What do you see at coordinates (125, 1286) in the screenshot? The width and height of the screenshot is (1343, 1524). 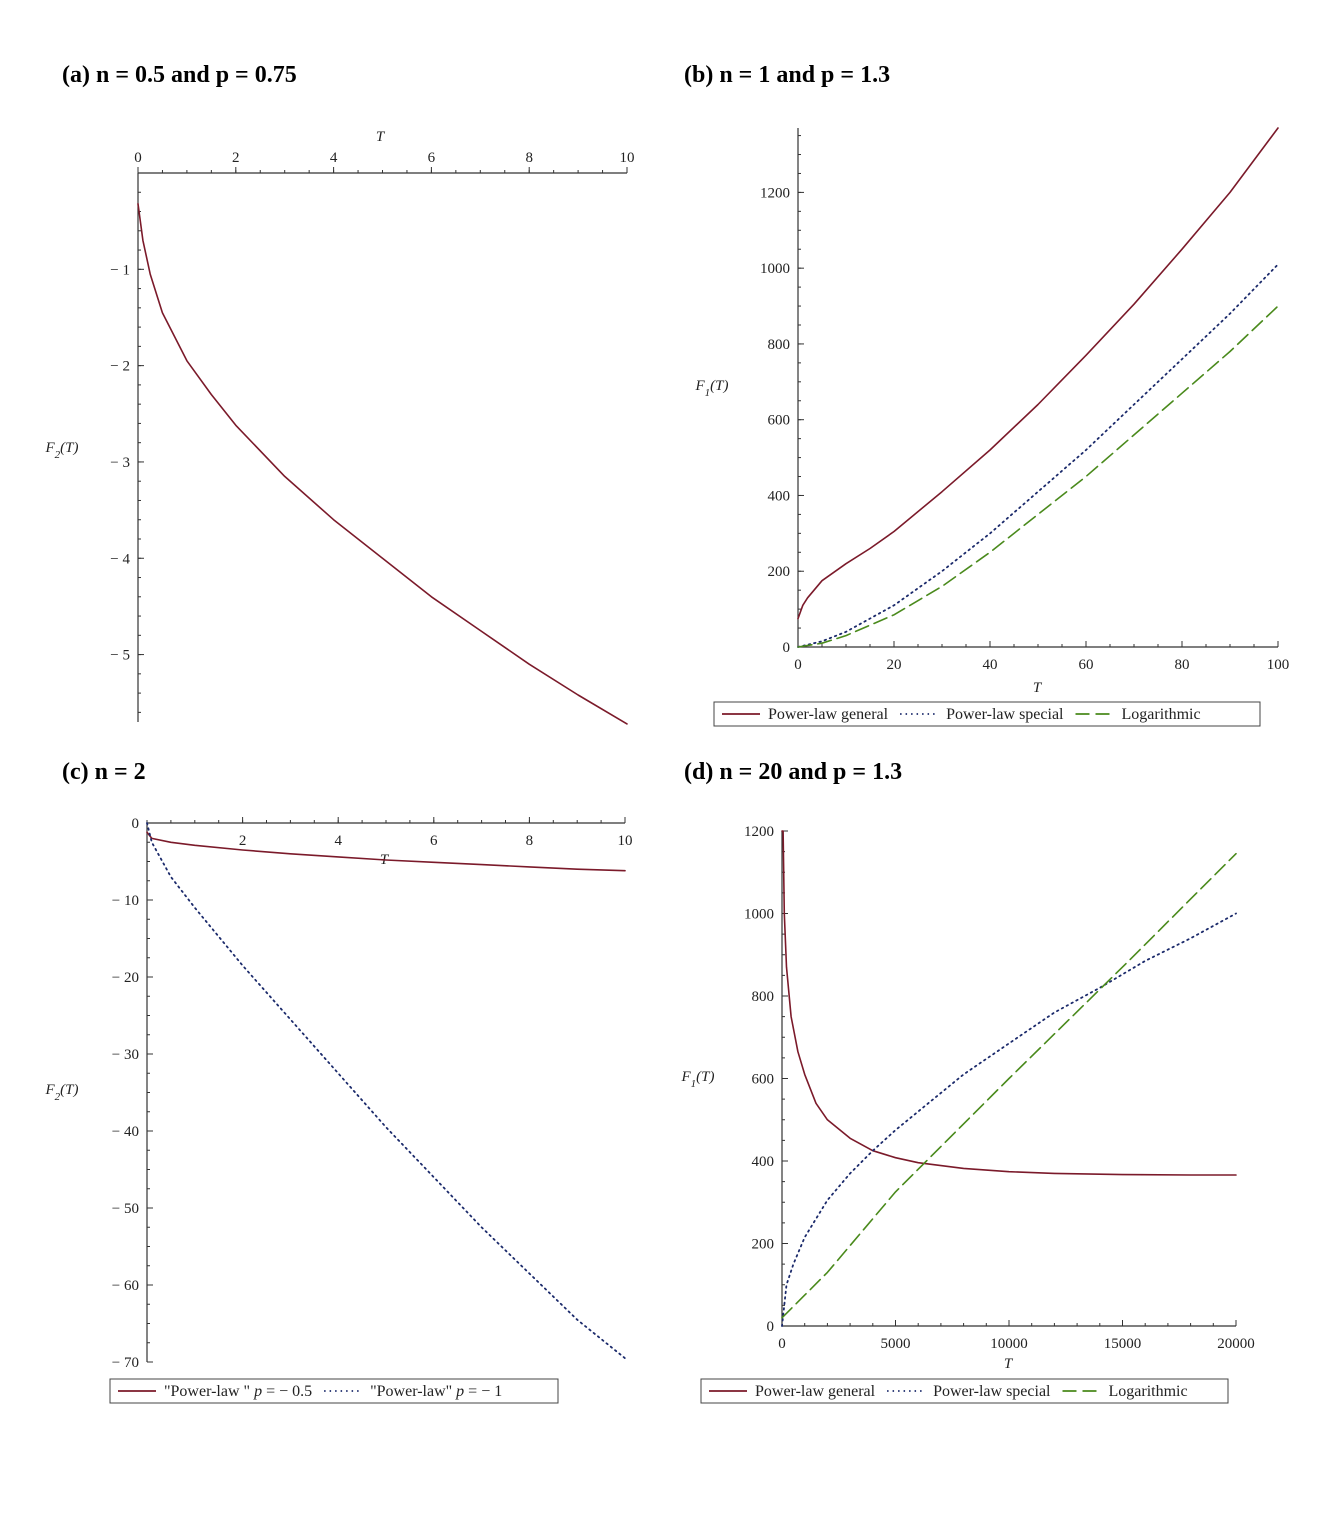 I see `y-tick-label: − 60` at bounding box center [125, 1286].